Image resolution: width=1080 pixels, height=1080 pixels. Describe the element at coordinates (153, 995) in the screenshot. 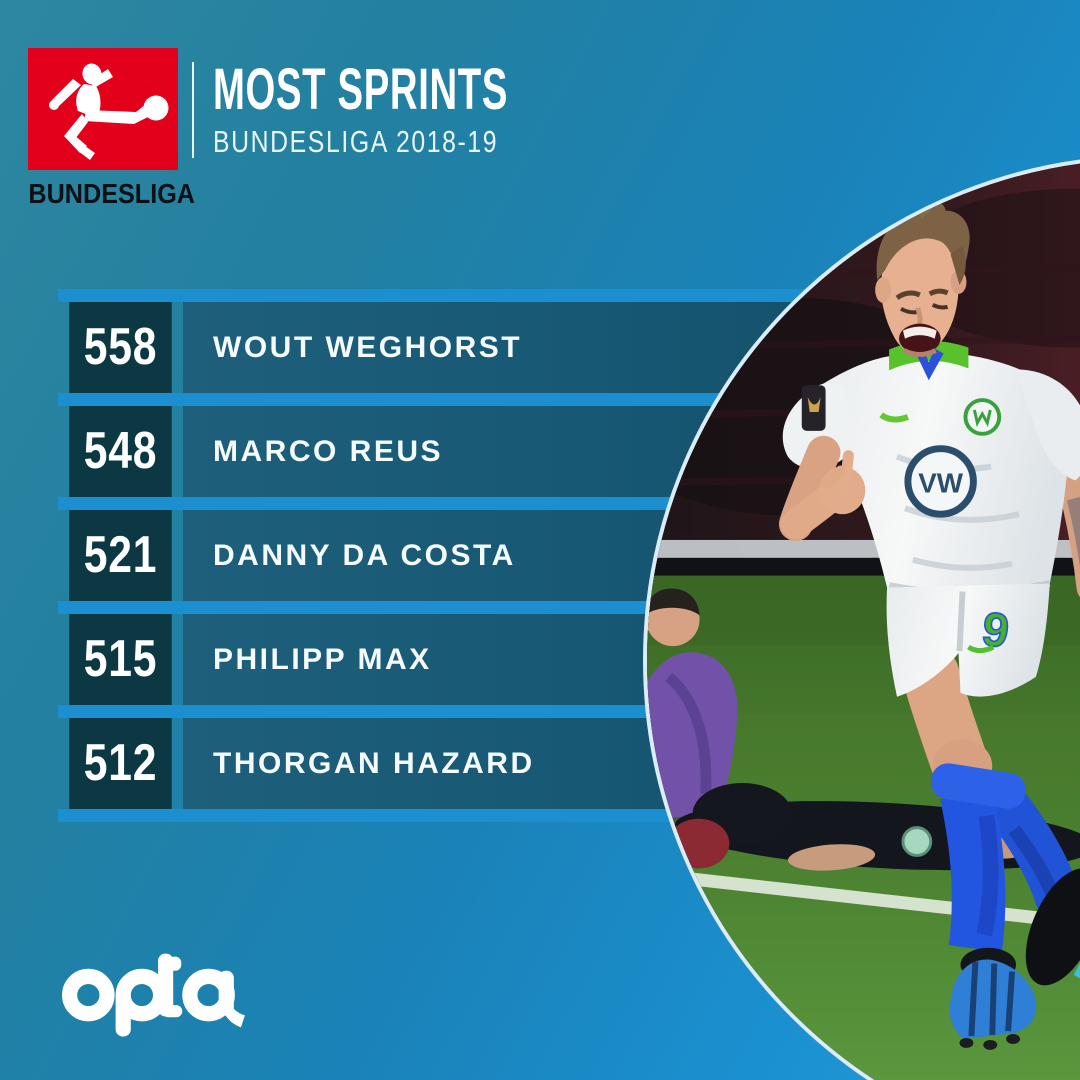

I see `opta-wordmark-icon` at that location.